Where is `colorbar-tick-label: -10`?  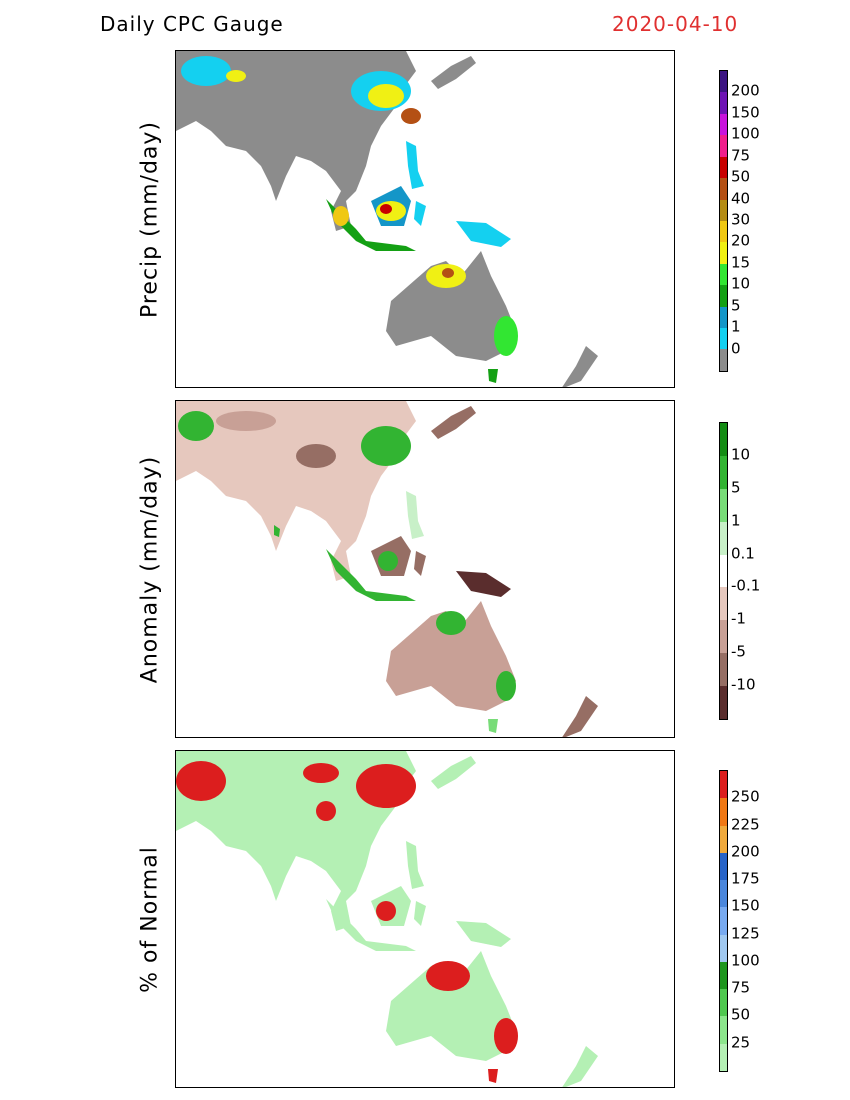 colorbar-tick-label: -10 is located at coordinates (743, 684).